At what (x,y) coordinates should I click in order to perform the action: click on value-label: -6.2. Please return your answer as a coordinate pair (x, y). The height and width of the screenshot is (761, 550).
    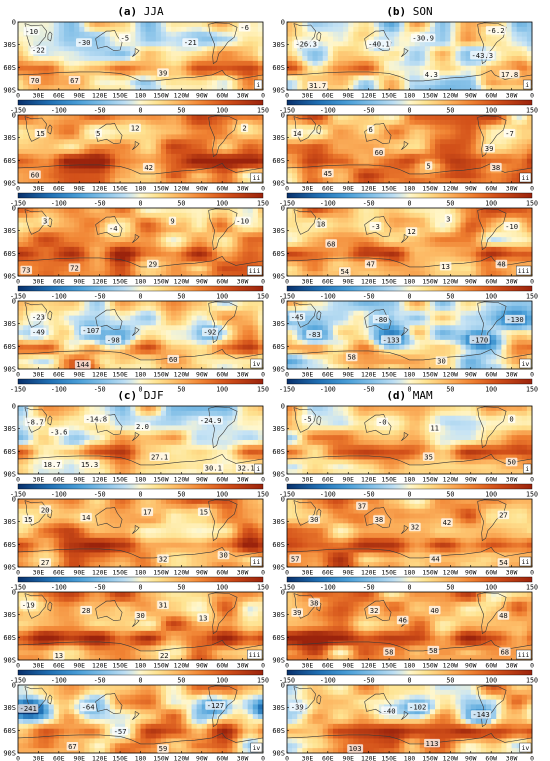
    Looking at the image, I should click on (495, 30).